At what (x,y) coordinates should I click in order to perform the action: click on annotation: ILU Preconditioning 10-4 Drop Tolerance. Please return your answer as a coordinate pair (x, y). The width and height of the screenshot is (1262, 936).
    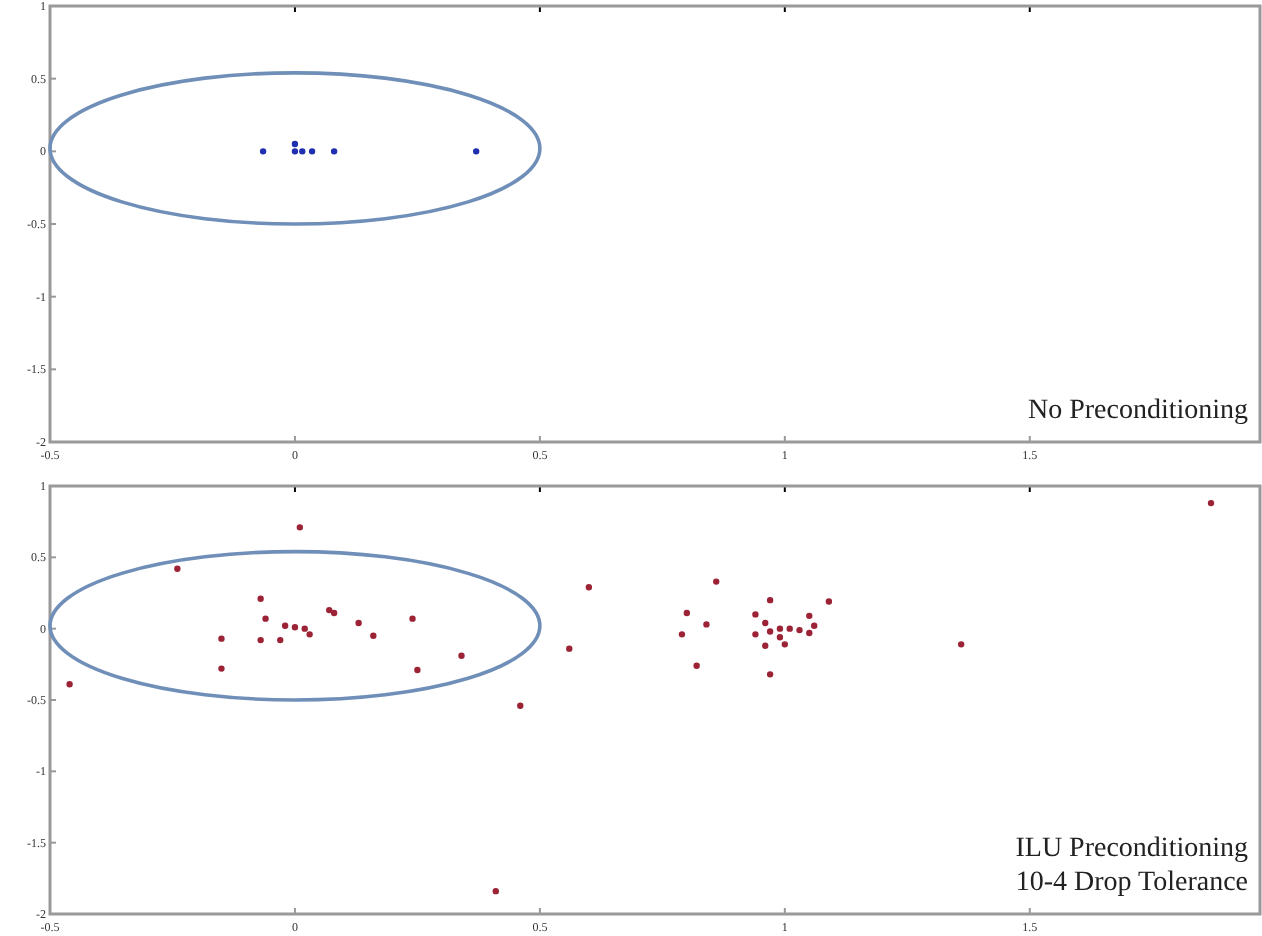
    Looking at the image, I should click on (1131, 866).